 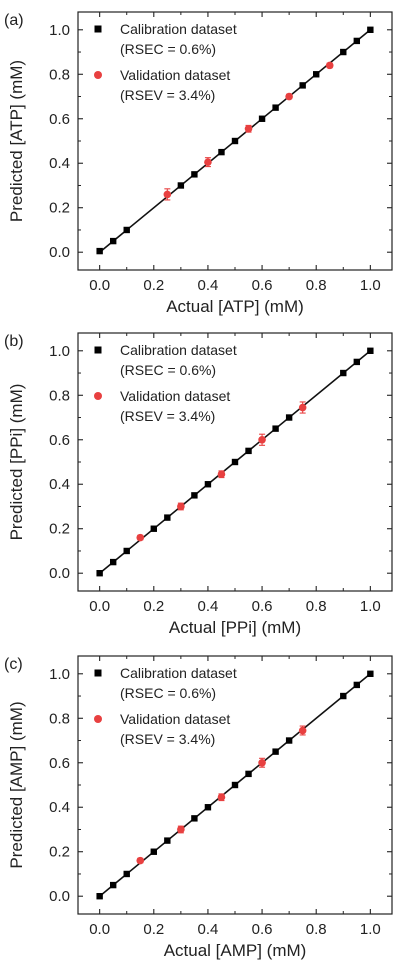 I want to click on panel-label: (a), so click(x=14, y=20).